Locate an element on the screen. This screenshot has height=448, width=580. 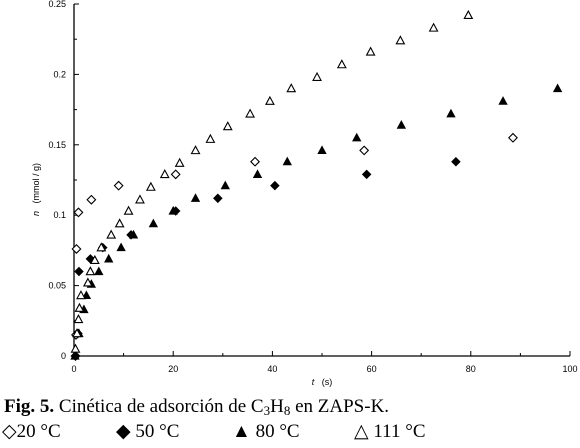
caption-text-after: en ZAPS-K. is located at coordinates (340, 406).